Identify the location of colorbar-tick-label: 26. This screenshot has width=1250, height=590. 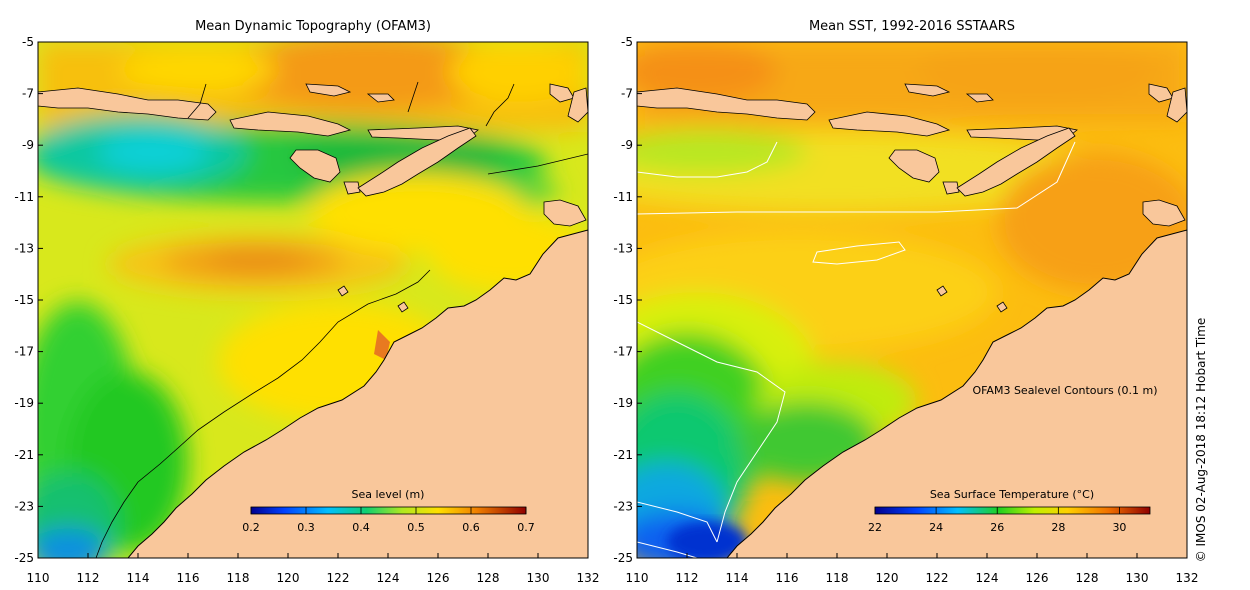
(997, 527).